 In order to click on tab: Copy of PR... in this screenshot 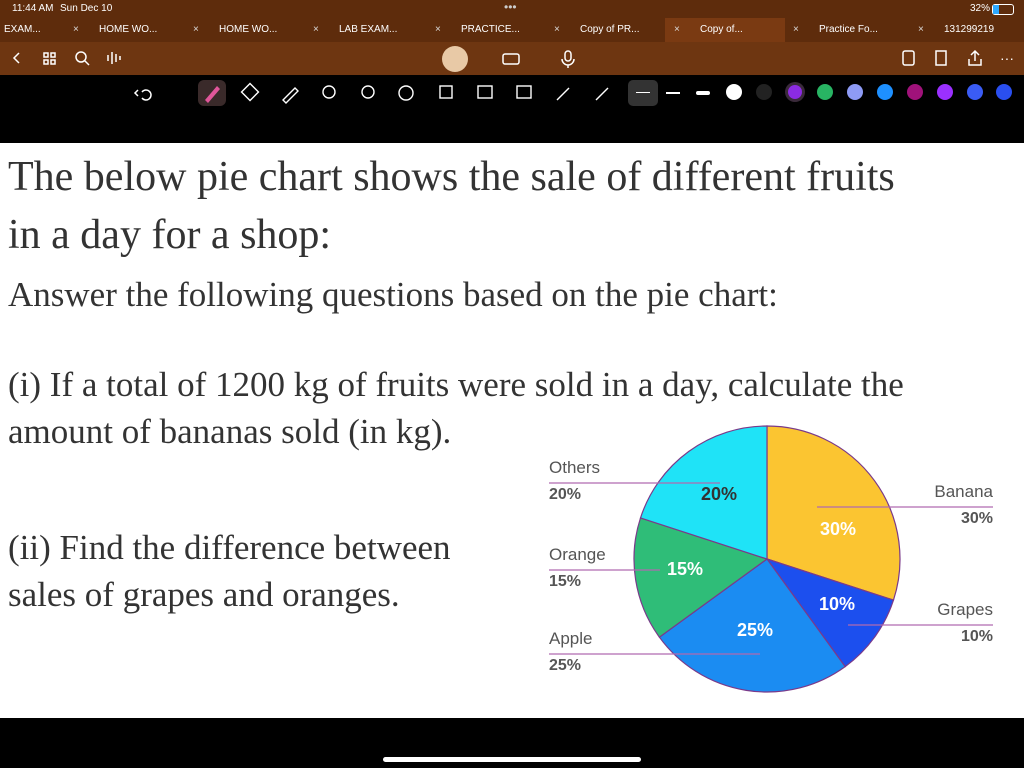, I will do `click(610, 29)`.